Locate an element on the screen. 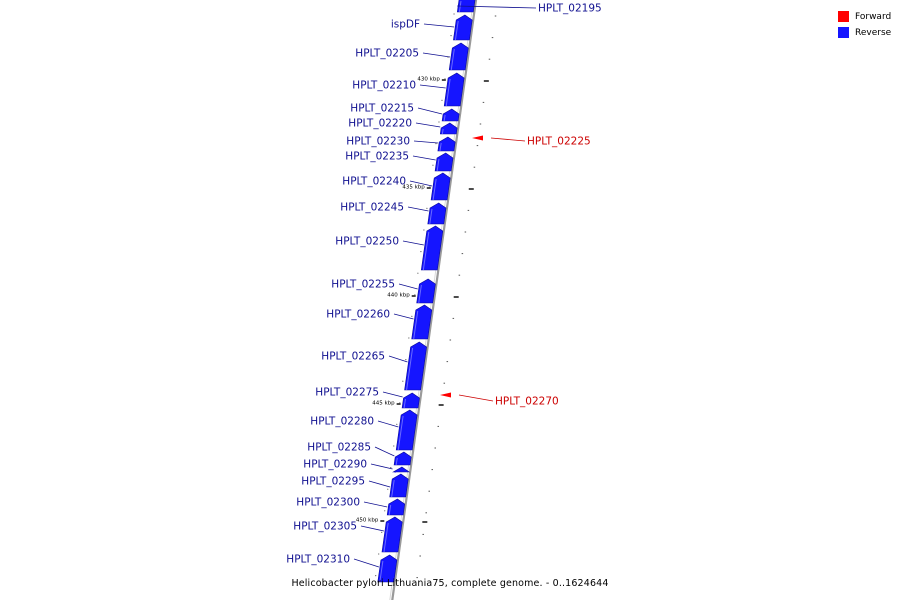  backbone-line is located at coordinates (434, 300).